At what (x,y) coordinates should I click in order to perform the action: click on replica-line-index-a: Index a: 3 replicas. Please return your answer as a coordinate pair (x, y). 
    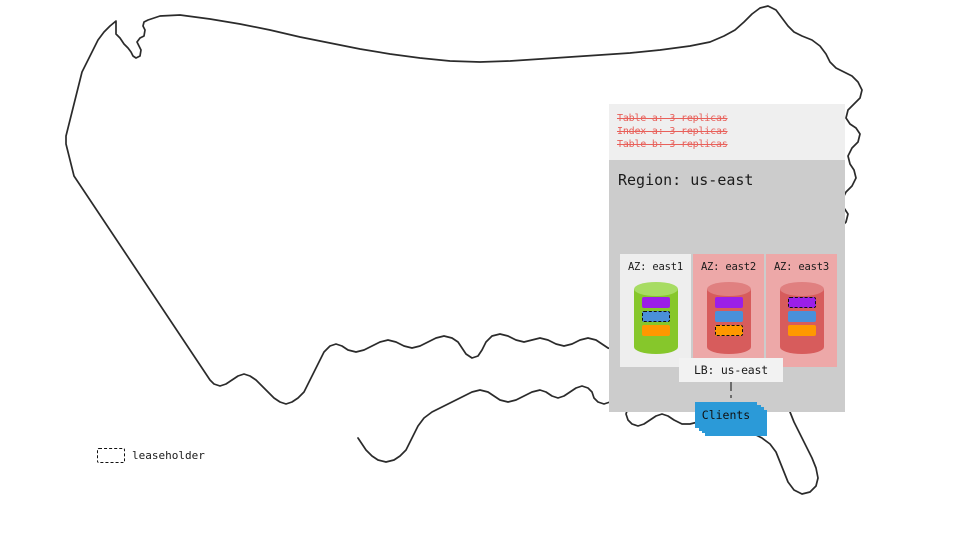
    Looking at the image, I should click on (672, 131).